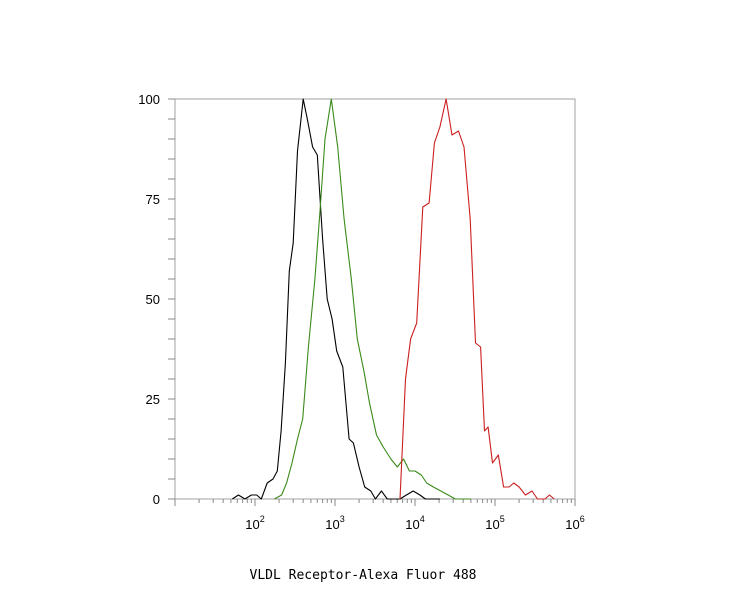 The image size is (750, 600). Describe the element at coordinates (334, 523) in the screenshot. I see `x-tick-label: 10³` at that location.